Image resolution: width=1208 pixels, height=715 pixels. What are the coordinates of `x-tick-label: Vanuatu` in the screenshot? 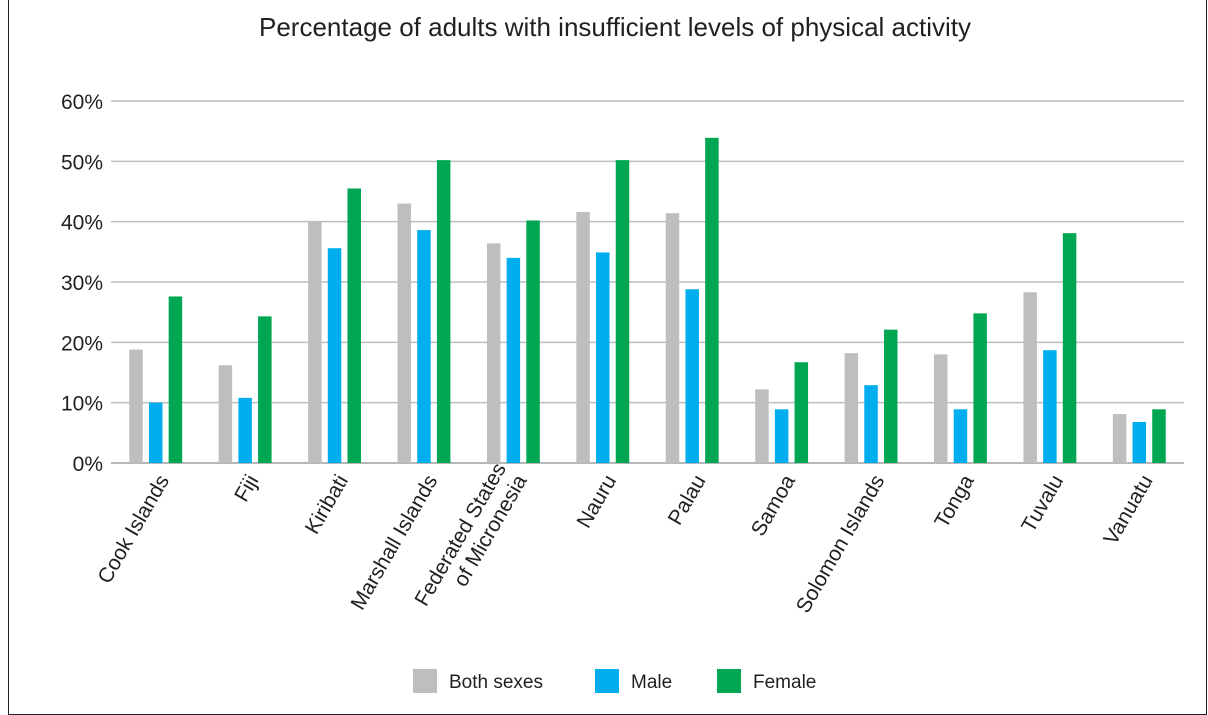 It's located at (1128, 510).